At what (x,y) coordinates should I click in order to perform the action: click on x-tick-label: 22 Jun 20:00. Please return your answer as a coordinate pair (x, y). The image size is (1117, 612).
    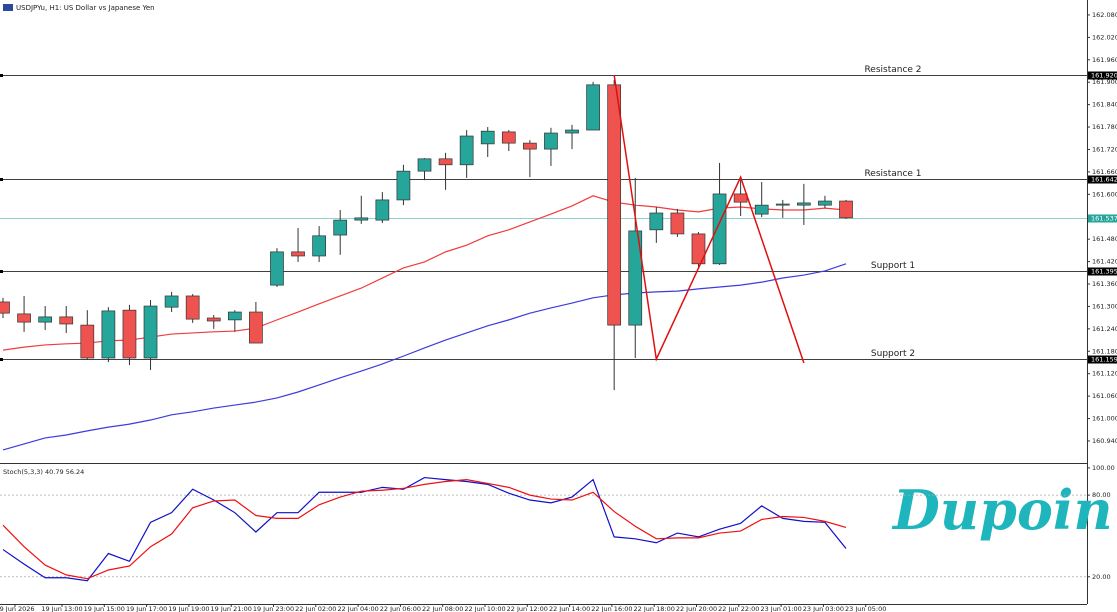
    Looking at the image, I should click on (696, 608).